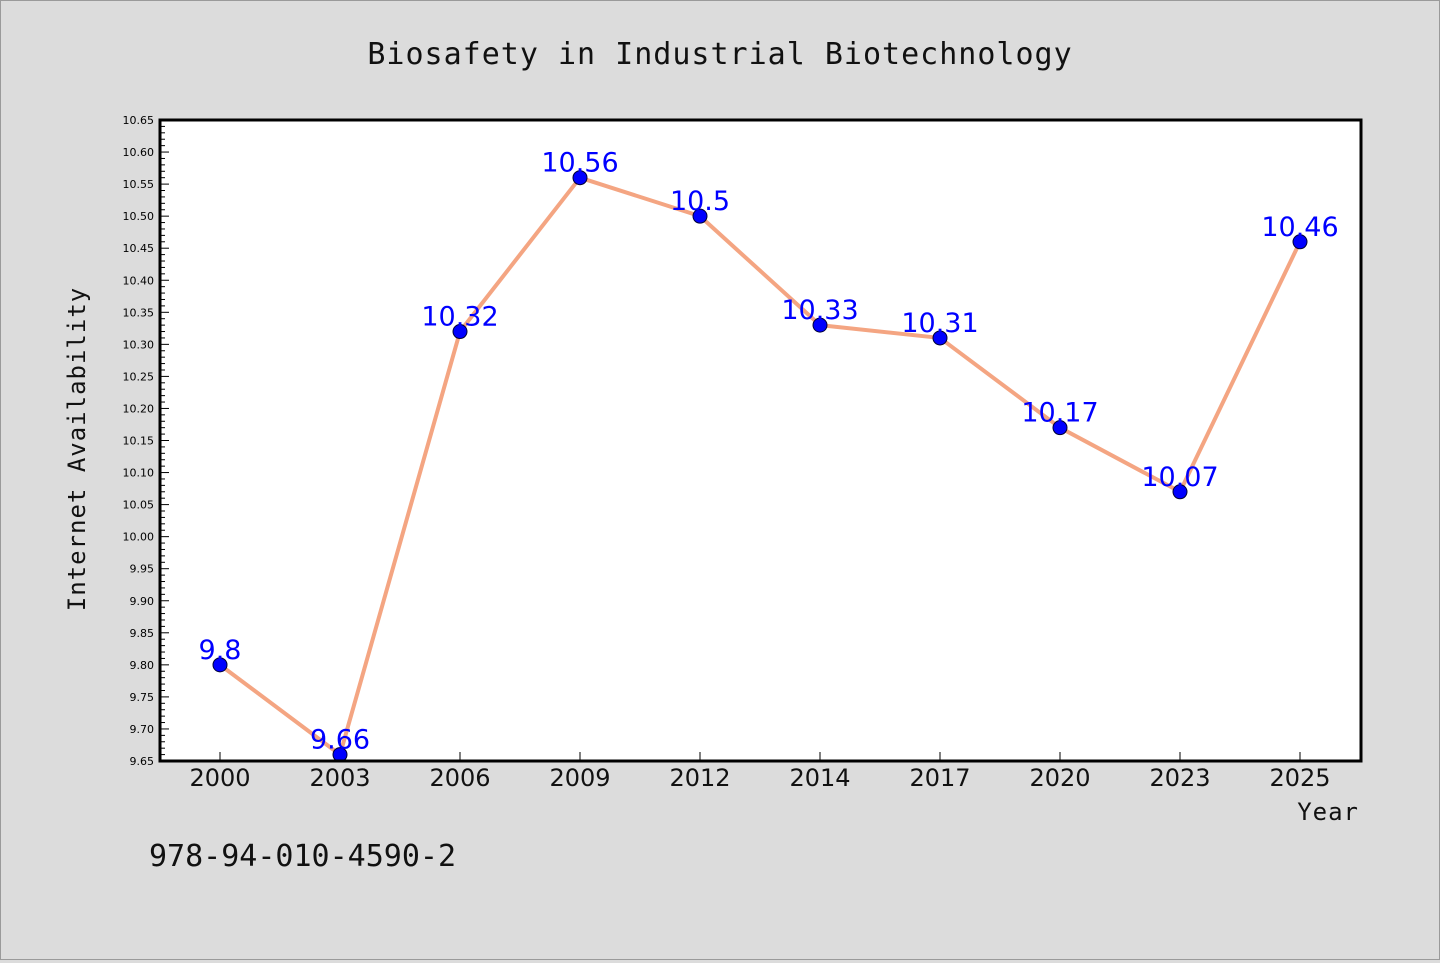  Describe the element at coordinates (139, 280) in the screenshot. I see `y-tick-label: 10.40` at that location.